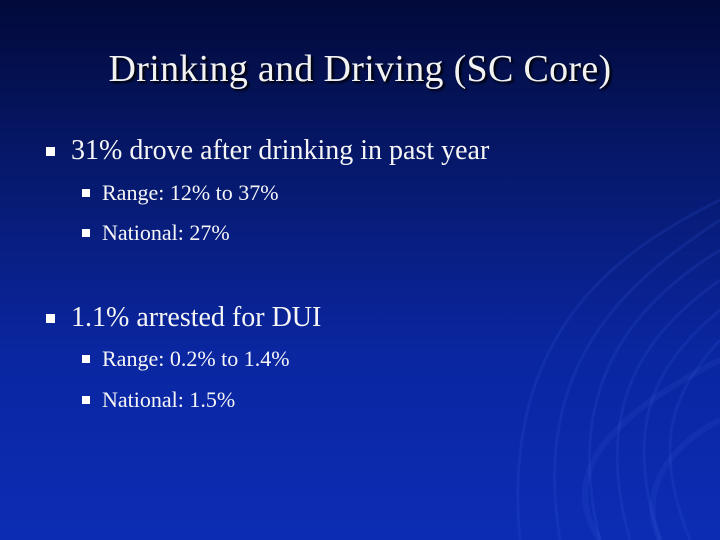 This screenshot has height=540, width=720. What do you see at coordinates (196, 317) in the screenshot?
I see `bullet-text: 1.1% arrested for DUI` at bounding box center [196, 317].